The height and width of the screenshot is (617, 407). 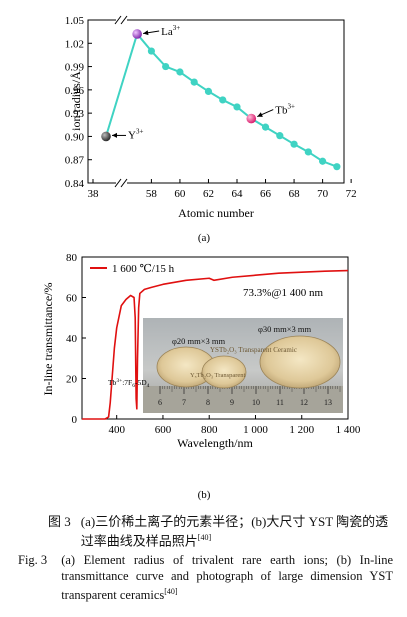 I want to click on ruler-number: 6, so click(x=160, y=402).